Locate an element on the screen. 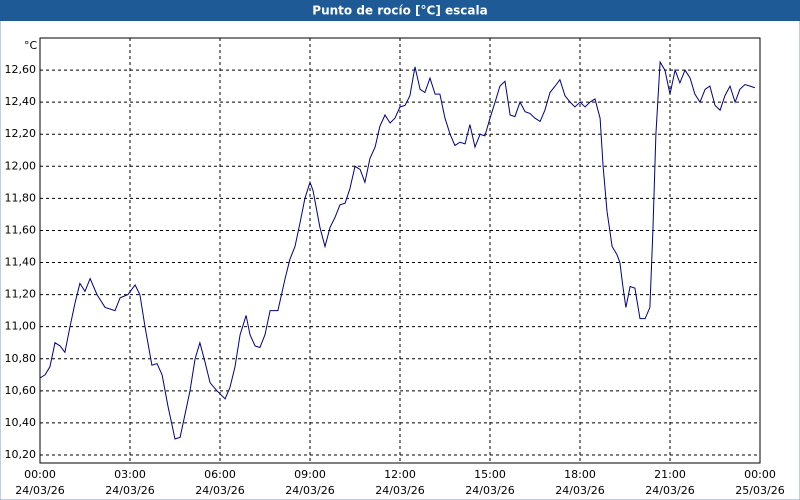 This screenshot has height=500, width=800. y-tick-label: 12,00 is located at coordinates (21, 165).